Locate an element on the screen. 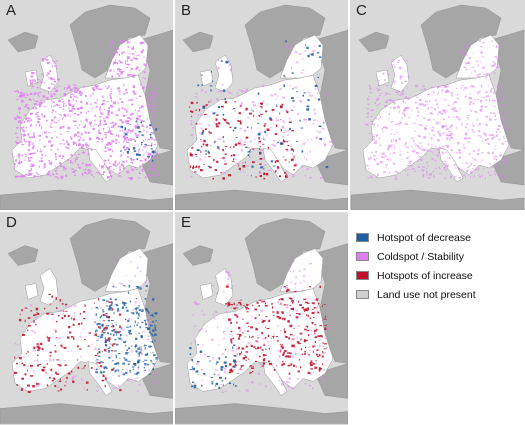 The width and height of the screenshot is (525, 425). legend-swatch is located at coordinates (362, 256).